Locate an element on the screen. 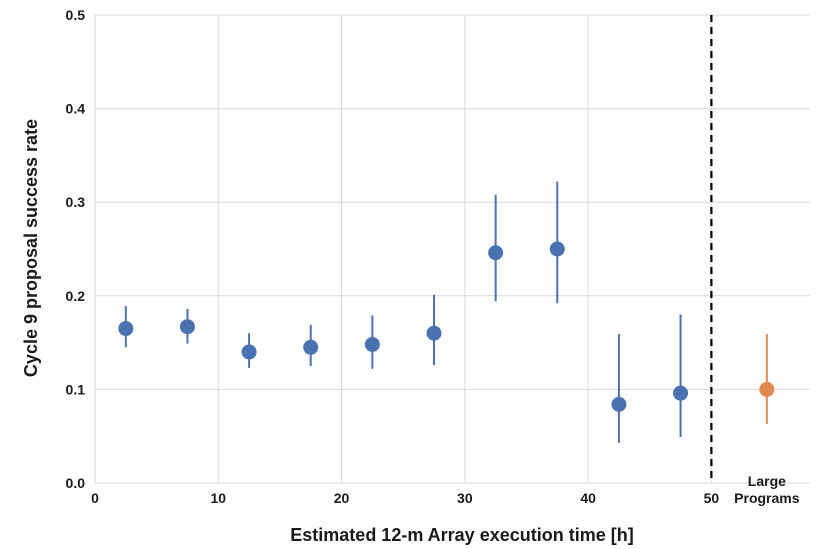  x-tick-label: 0 is located at coordinates (95, 498).